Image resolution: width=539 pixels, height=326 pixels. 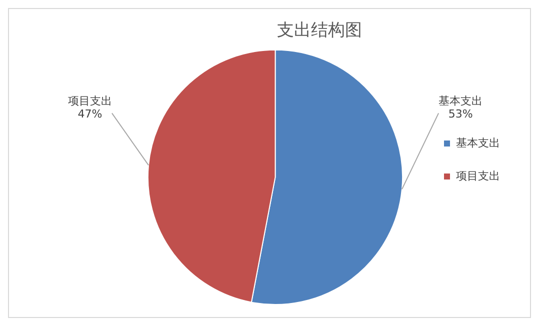 What do you see at coordinates (90, 101) in the screenshot?
I see `slice-label: 项目支出` at bounding box center [90, 101].